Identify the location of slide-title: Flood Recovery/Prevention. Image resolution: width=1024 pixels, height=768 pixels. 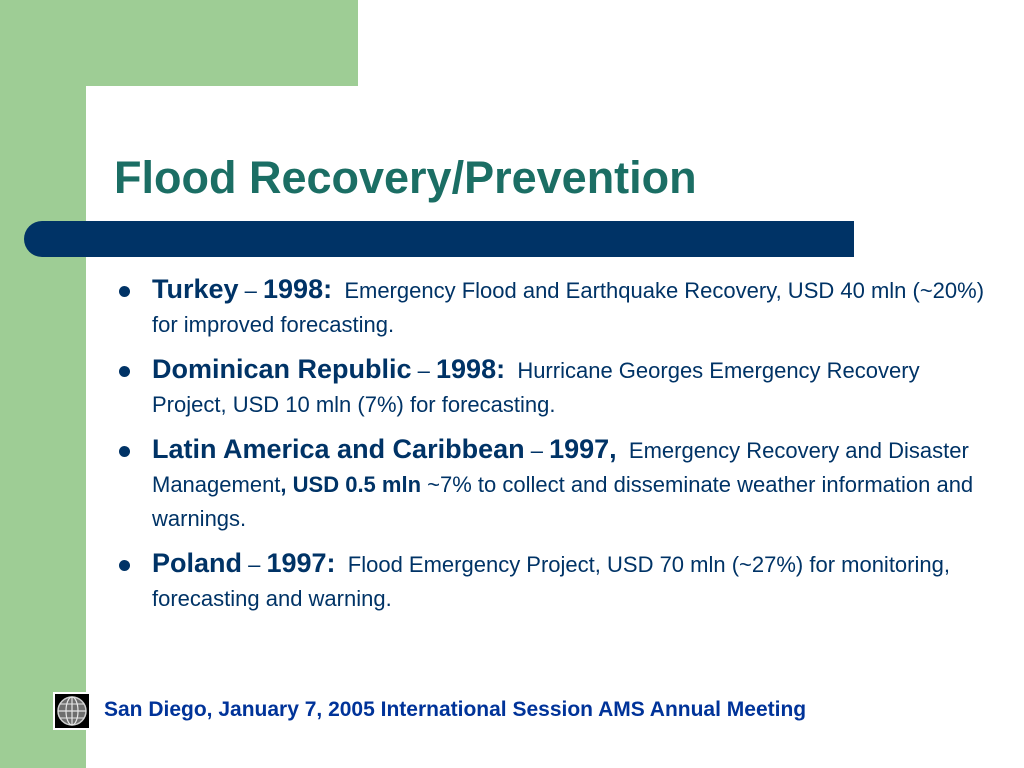
(405, 177).